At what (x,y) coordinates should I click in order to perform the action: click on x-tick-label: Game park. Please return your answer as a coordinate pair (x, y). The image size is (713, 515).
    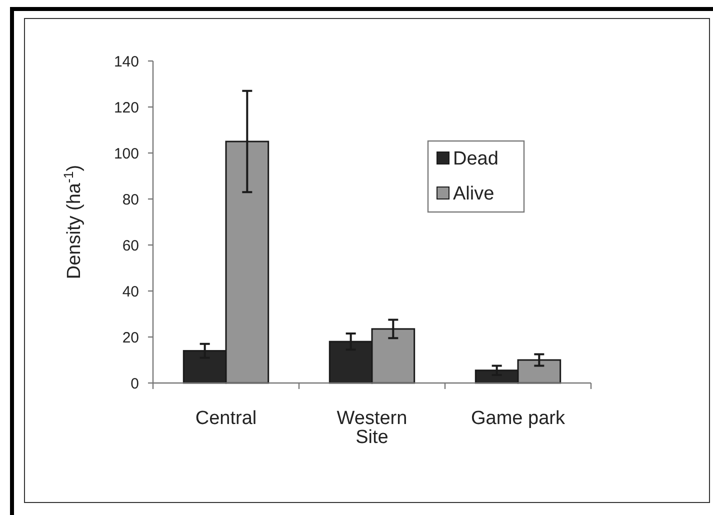
    Looking at the image, I should click on (518, 418).